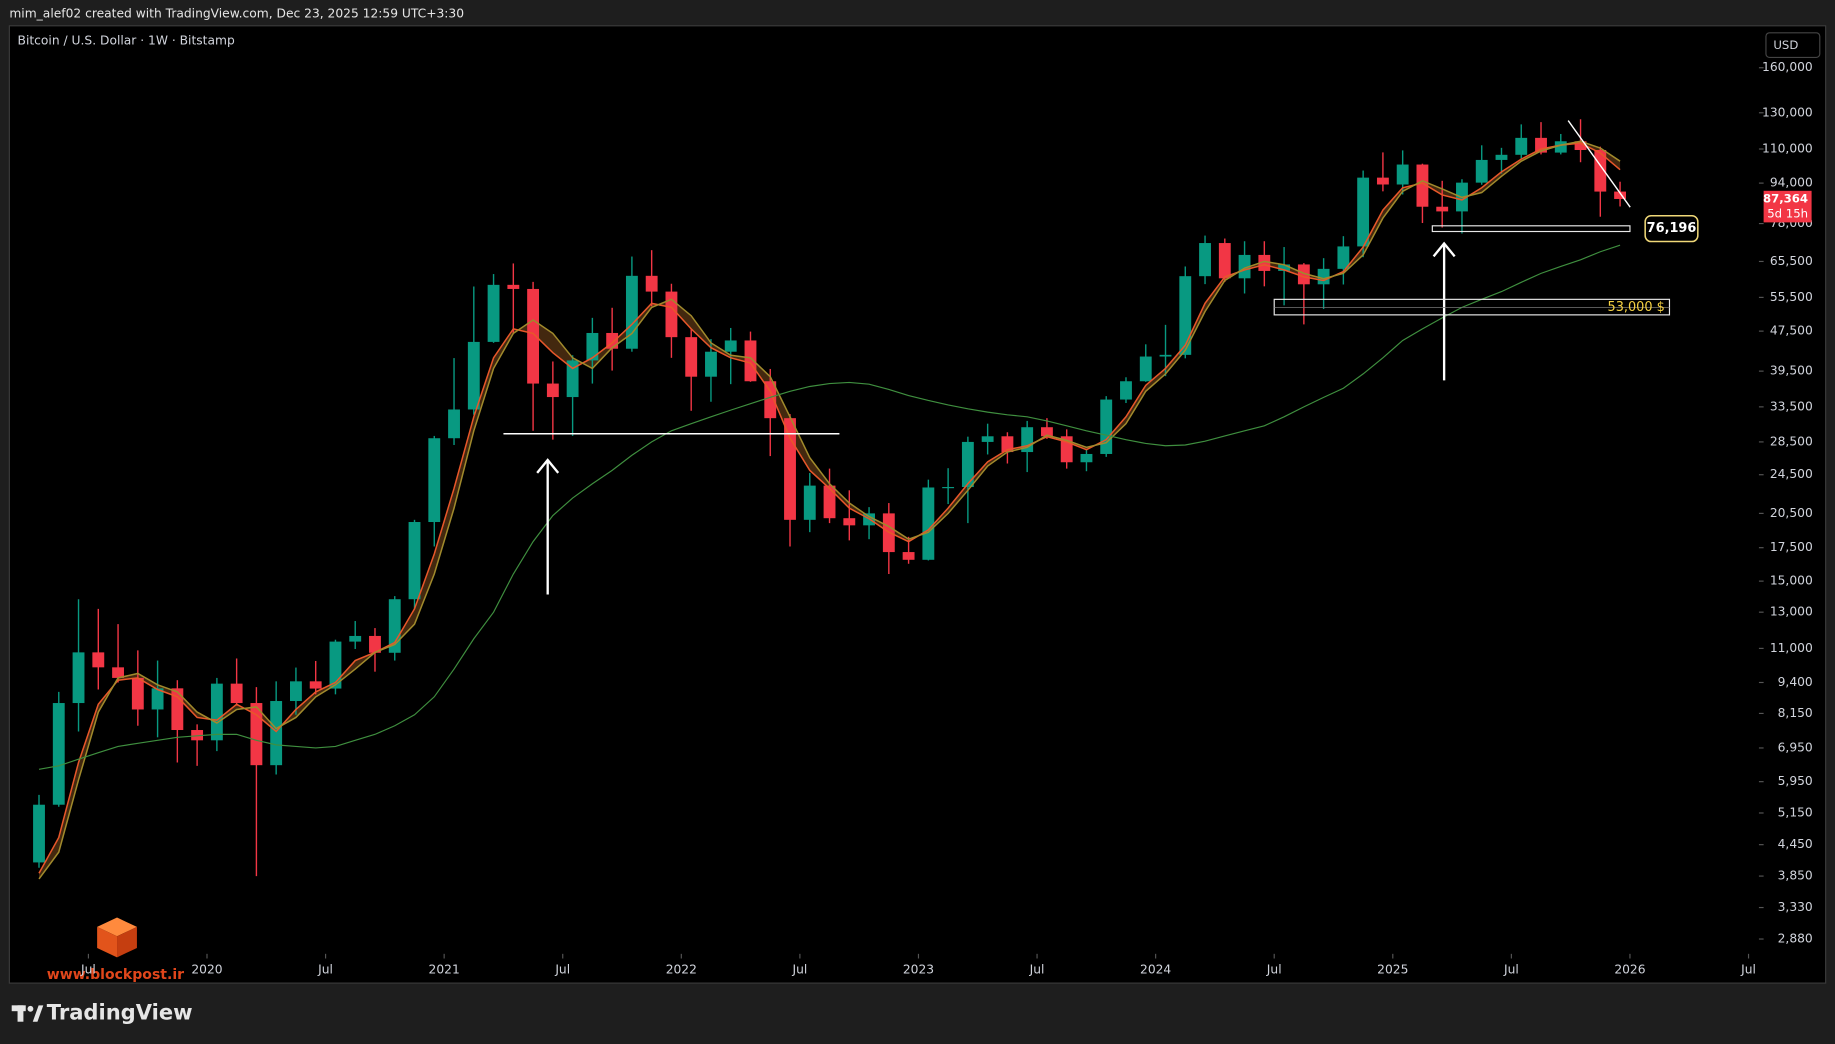 This screenshot has height=1044, width=1835. I want to click on currency-label: USD, so click(1785, 45).